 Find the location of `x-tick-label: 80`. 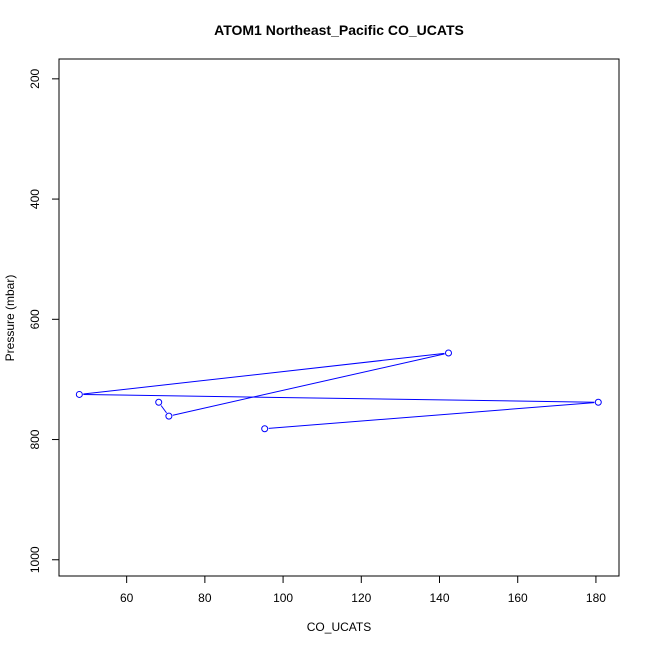

x-tick-label: 80 is located at coordinates (205, 598).